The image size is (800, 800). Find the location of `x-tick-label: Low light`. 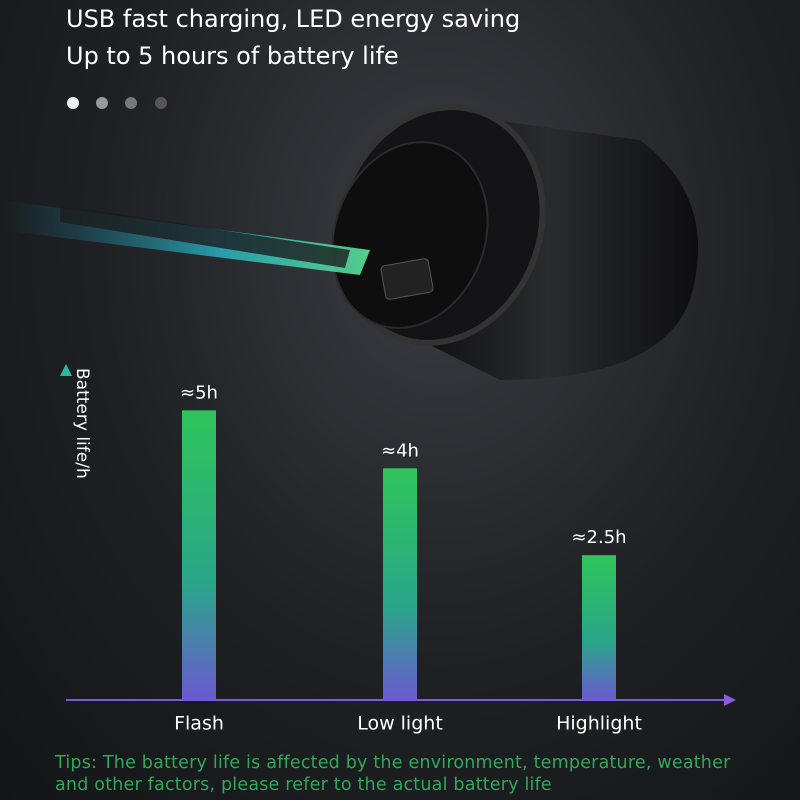

x-tick-label: Low light is located at coordinates (400, 724).